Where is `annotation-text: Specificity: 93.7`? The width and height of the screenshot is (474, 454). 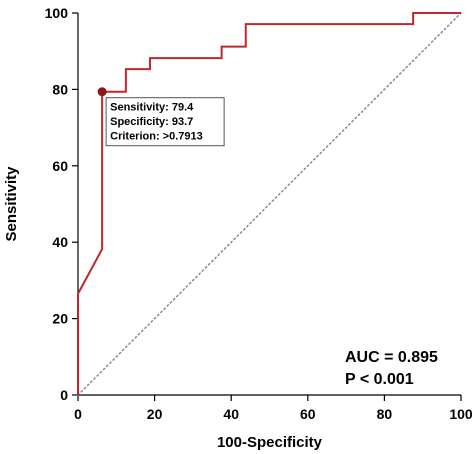
annotation-text: Specificity: 93.7 is located at coordinates (151, 122).